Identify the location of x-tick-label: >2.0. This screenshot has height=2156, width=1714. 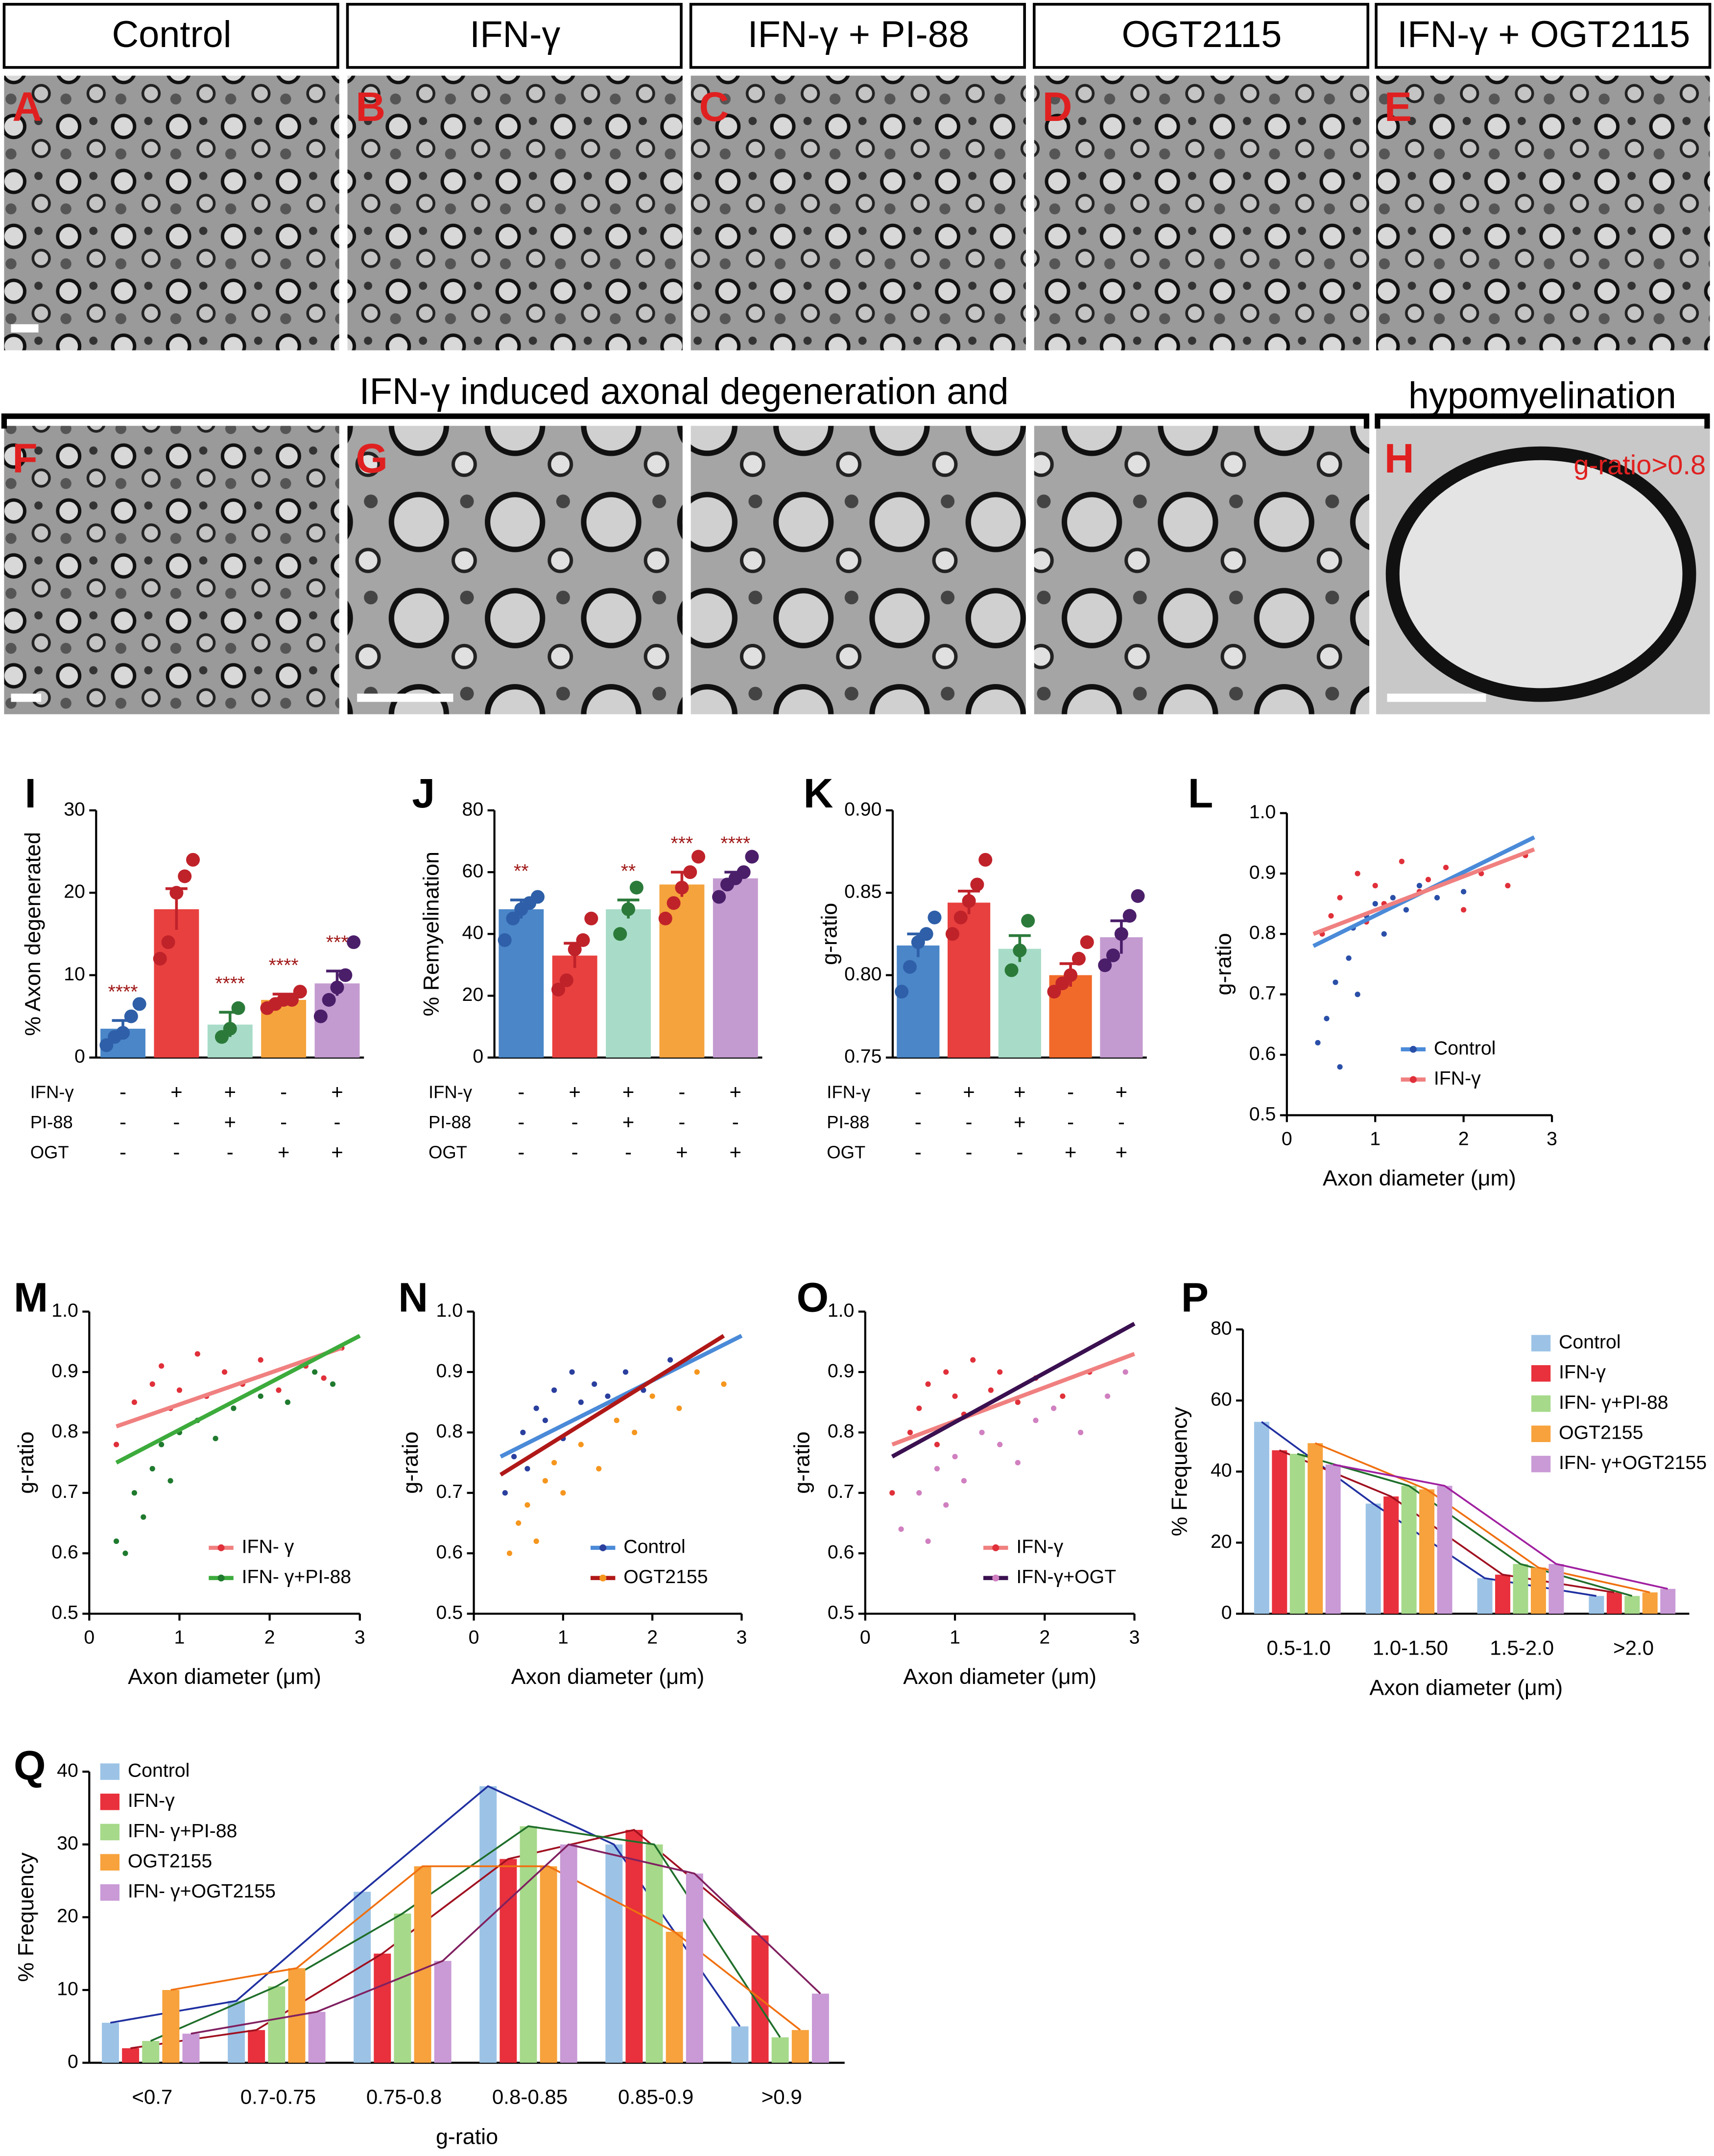
(1633, 1647).